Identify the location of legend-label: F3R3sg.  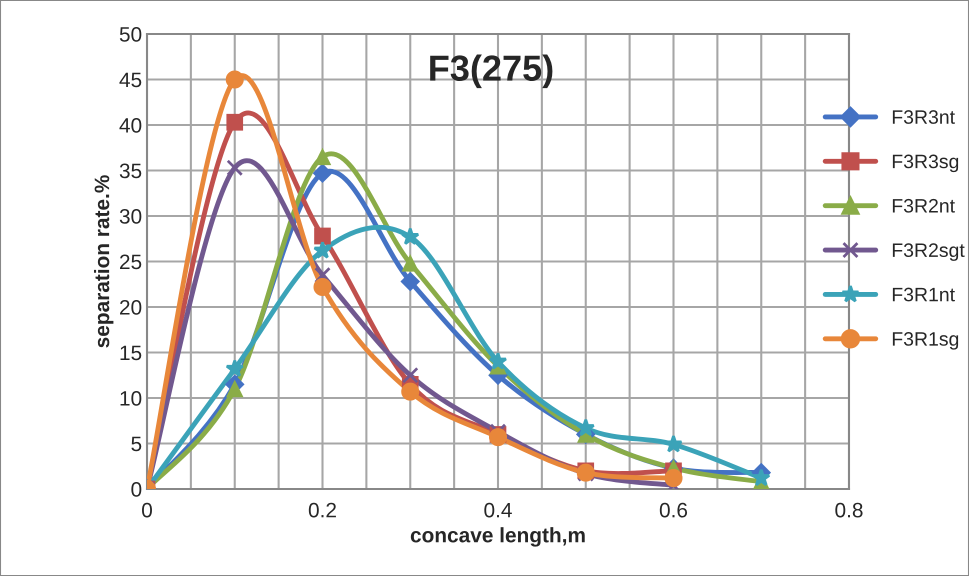
(925, 163).